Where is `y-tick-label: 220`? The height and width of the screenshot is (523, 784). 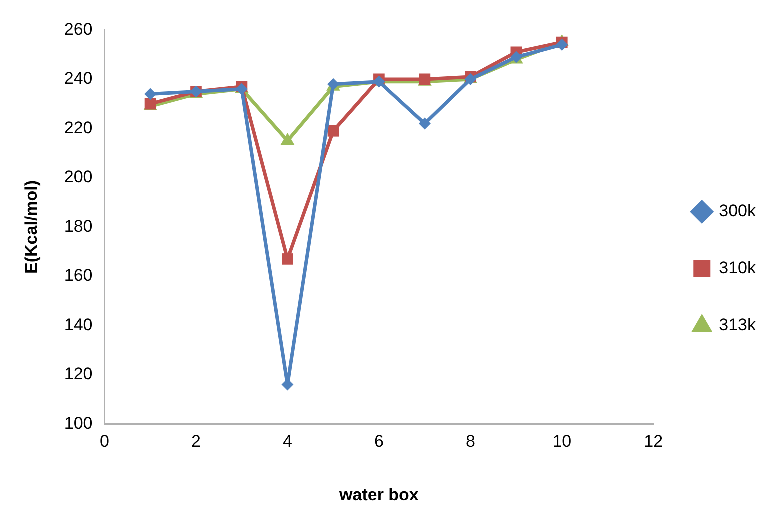 y-tick-label: 220 is located at coordinates (78, 128).